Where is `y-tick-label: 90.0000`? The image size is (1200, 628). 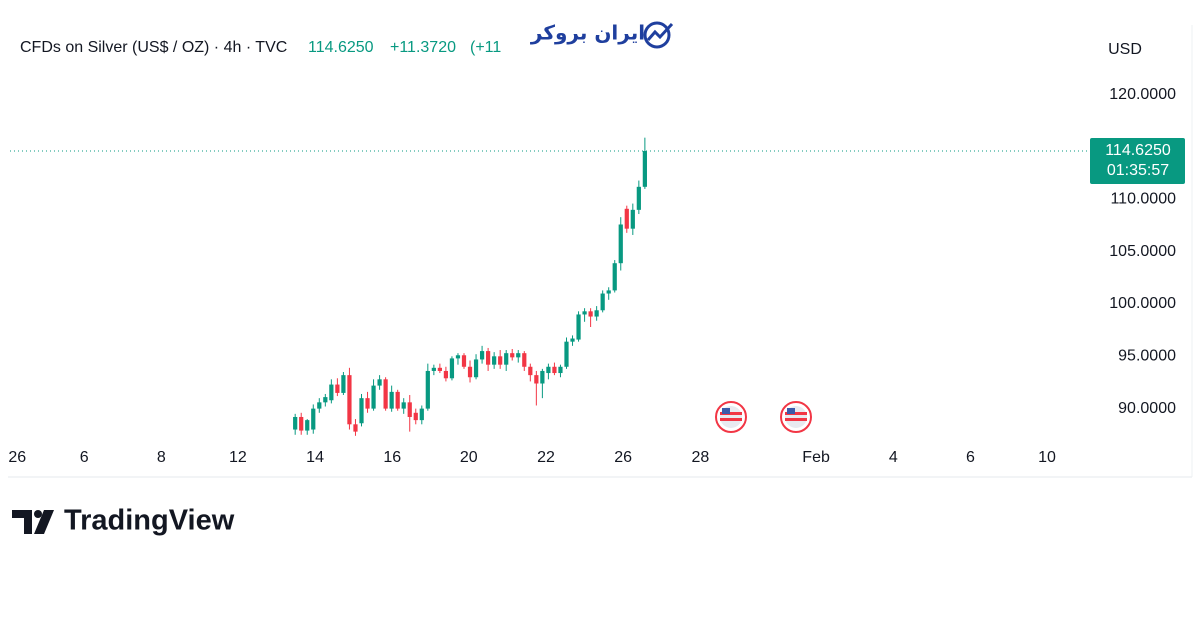
y-tick-label: 90.0000 is located at coordinates (1147, 408).